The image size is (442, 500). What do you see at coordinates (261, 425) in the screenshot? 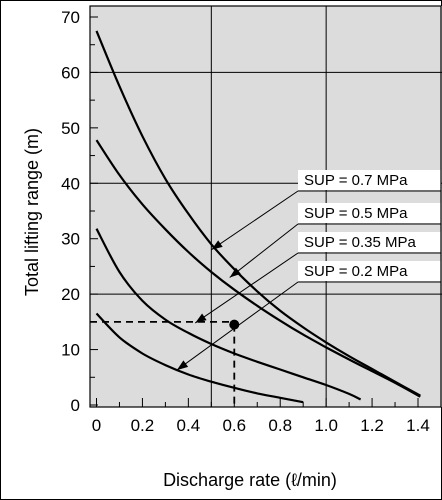
I see `x-tick-labels: 0 0.2 0.4 0.6 0.8 1.0 1.2 1.4` at bounding box center [261, 425].